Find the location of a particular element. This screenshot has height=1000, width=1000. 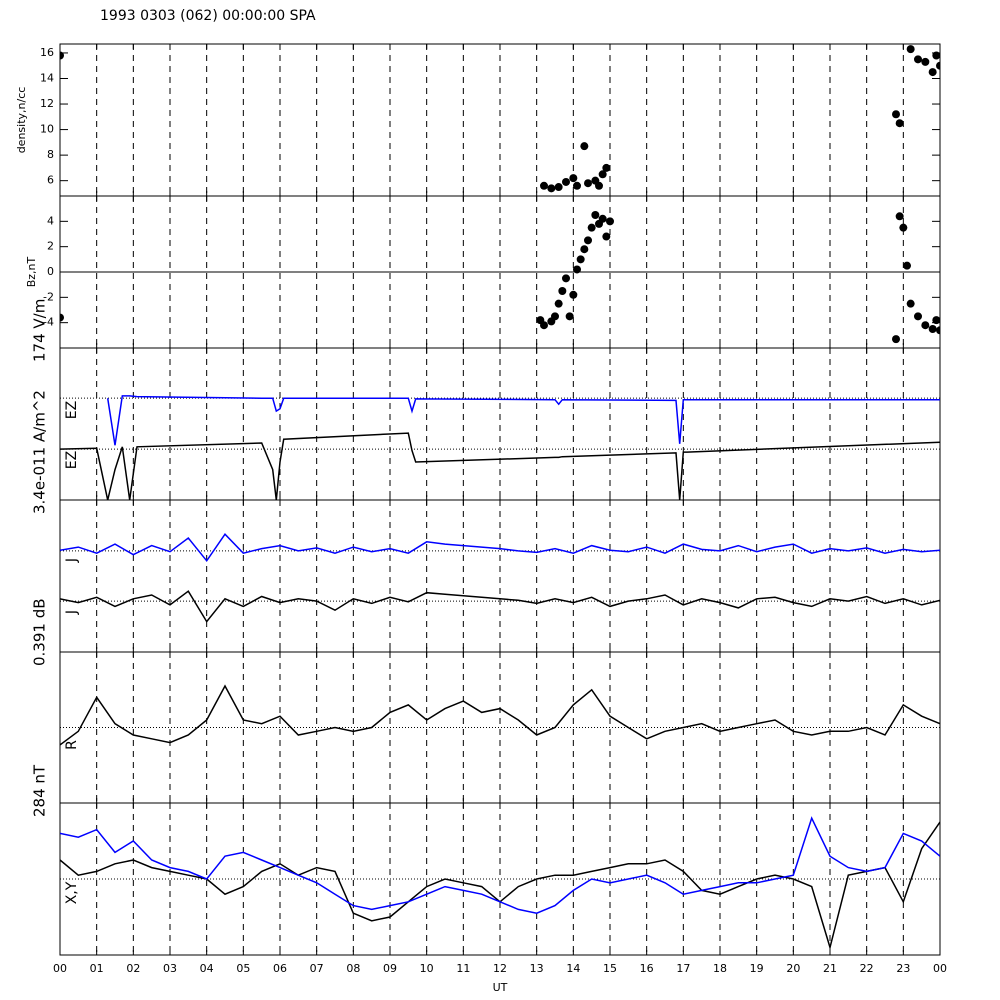

x-tick-label: 18 is located at coordinates (720, 968).